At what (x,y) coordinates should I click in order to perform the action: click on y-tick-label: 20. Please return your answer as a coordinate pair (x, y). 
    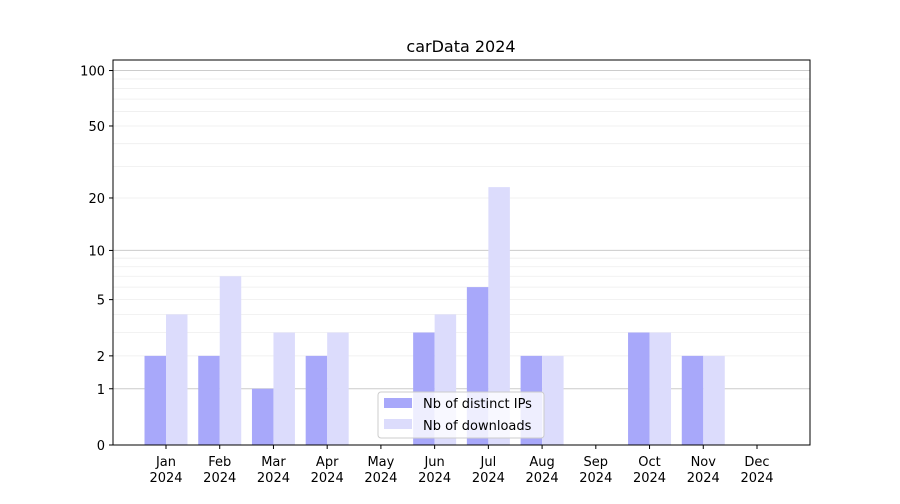
    Looking at the image, I should click on (96, 199).